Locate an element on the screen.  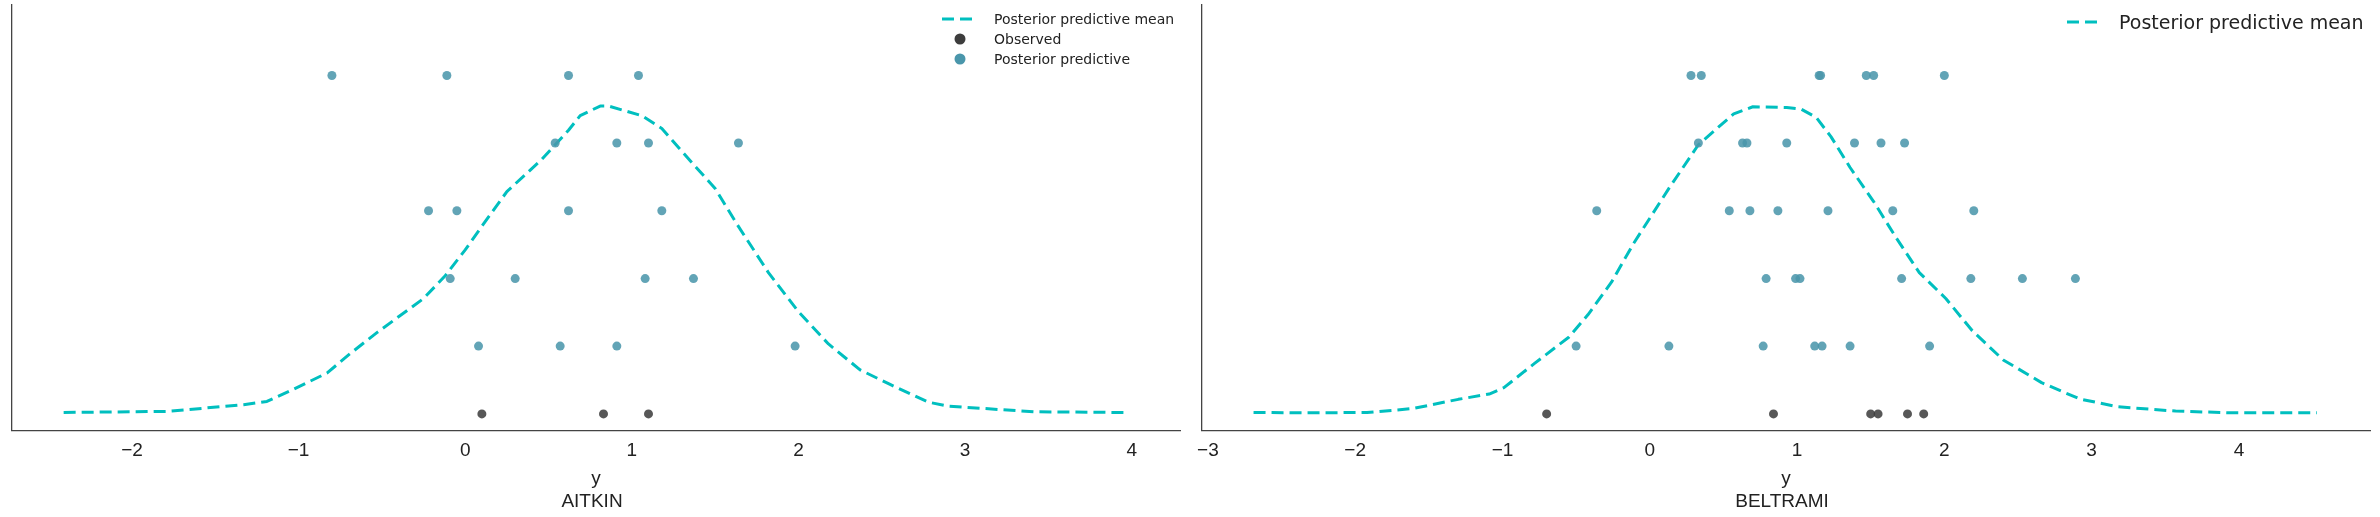
legend-label: Observed is located at coordinates (1028, 39).